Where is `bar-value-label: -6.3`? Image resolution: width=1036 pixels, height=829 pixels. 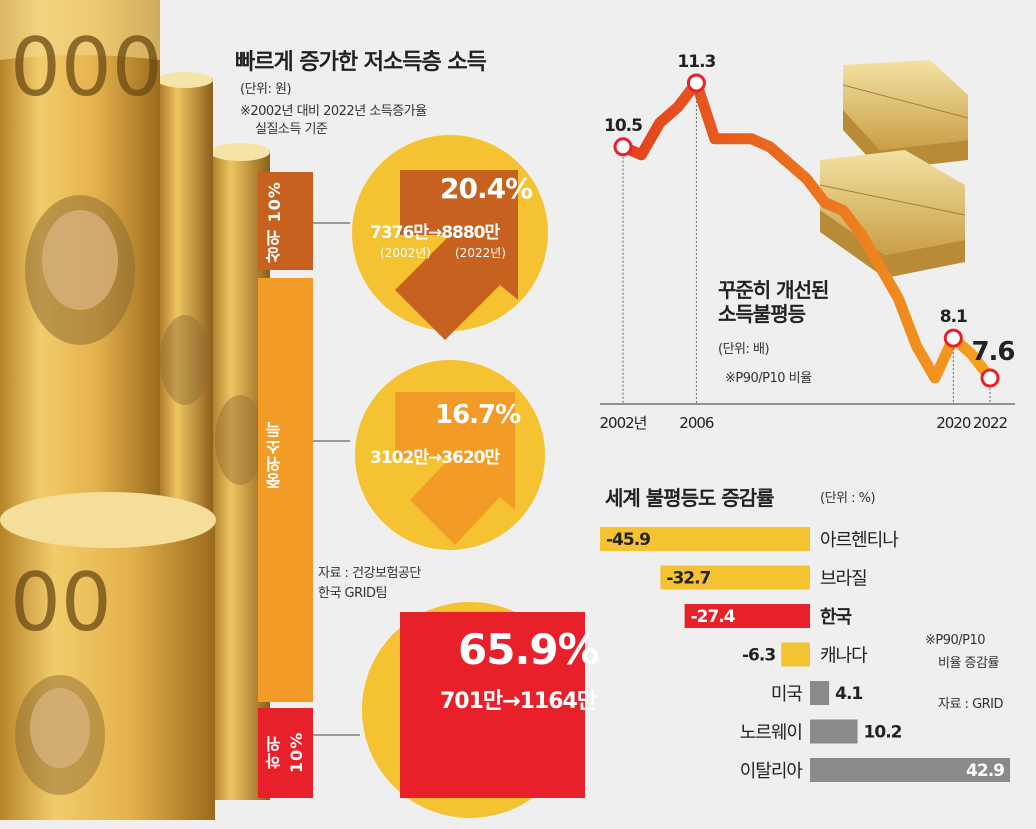 bar-value-label: -6.3 is located at coordinates (758, 656).